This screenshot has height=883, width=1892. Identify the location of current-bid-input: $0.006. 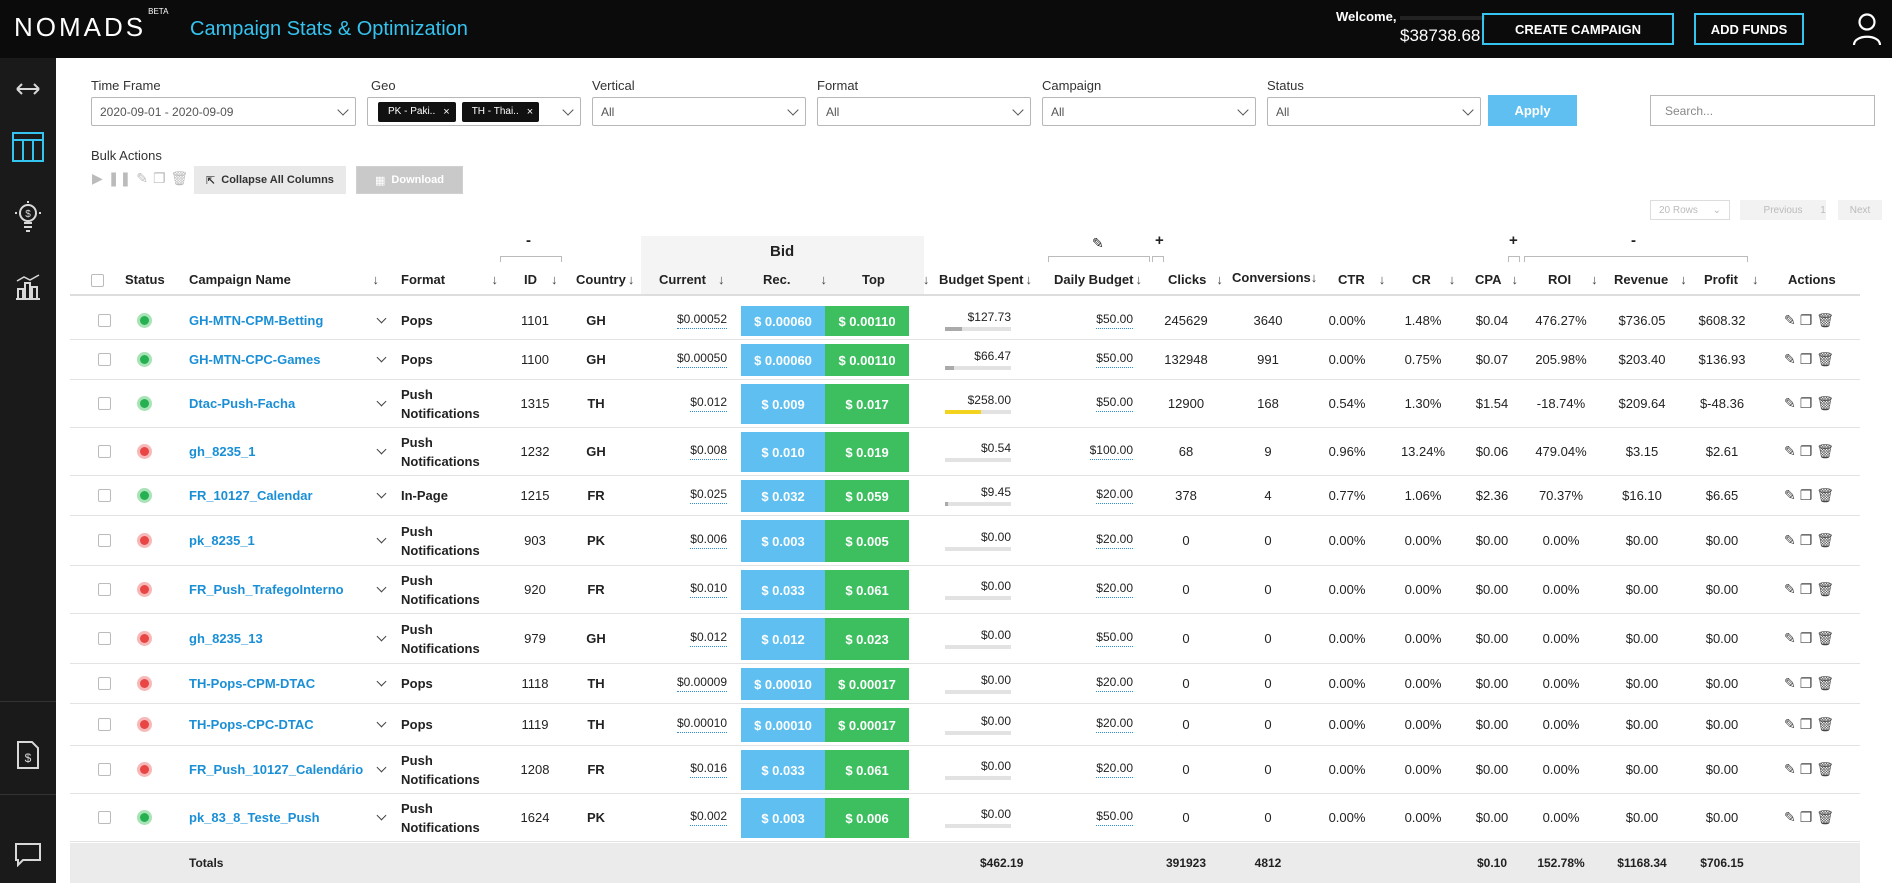
(708, 540).